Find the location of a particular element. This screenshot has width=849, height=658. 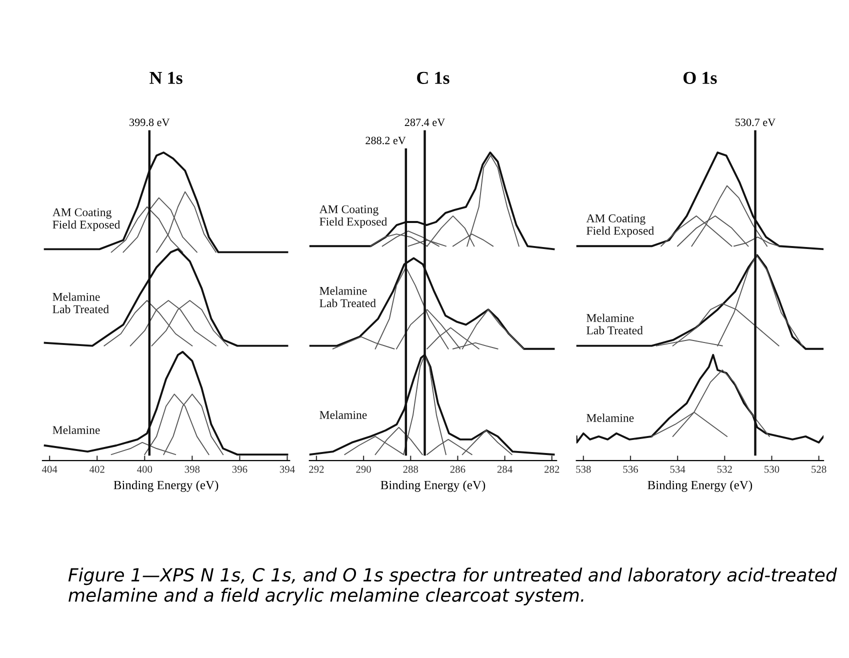

x-tick-label: 538 is located at coordinates (583, 469).